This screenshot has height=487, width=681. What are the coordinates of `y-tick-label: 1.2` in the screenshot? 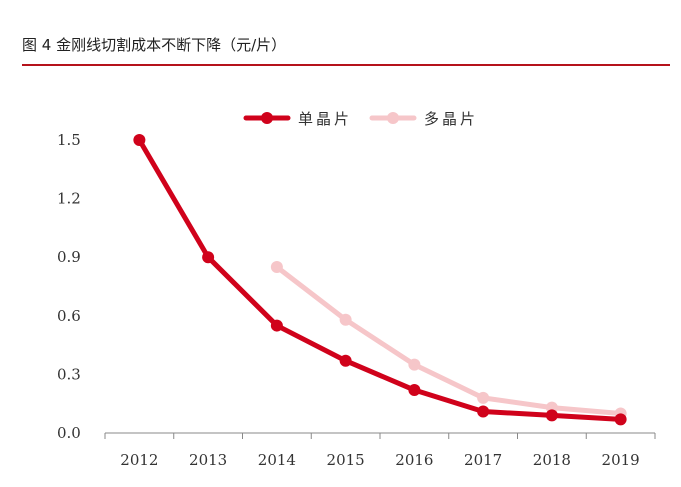 It's located at (69, 199).